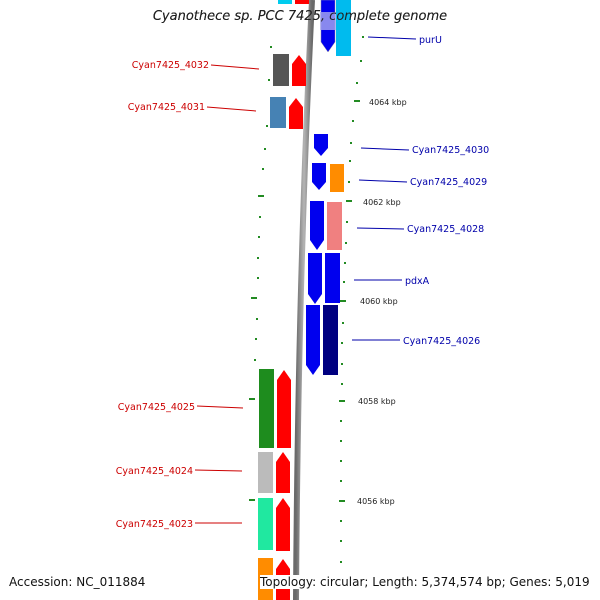 Image resolution: width=600 pixels, height=600 pixels. I want to click on genome-backbone, so click(304, 300).